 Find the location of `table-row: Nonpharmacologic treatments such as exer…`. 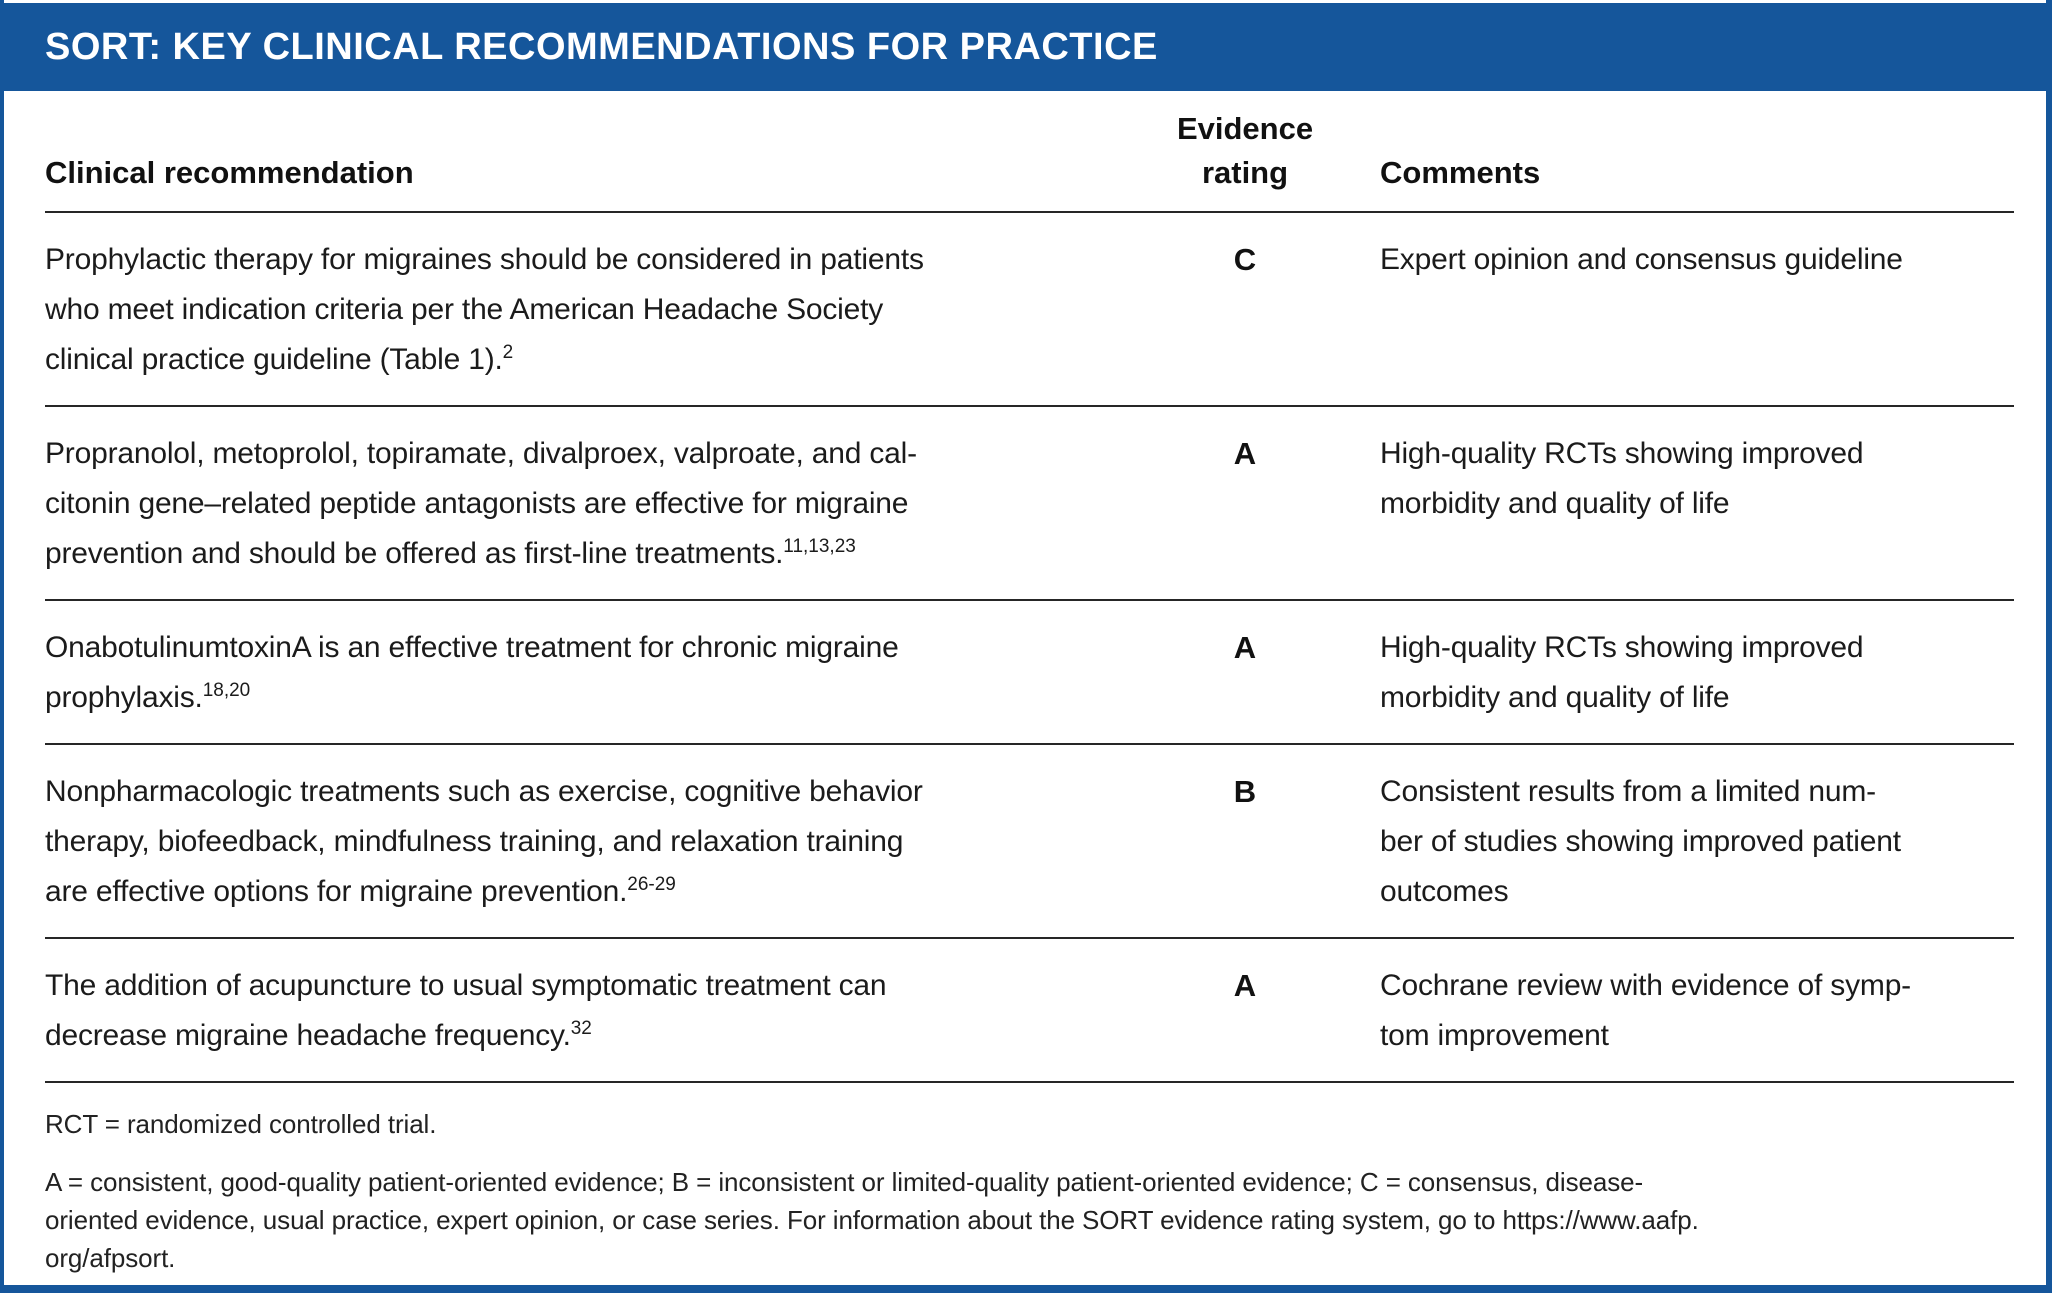

table-row: Nonpharmacologic treatments such as exer… is located at coordinates (1029, 842).